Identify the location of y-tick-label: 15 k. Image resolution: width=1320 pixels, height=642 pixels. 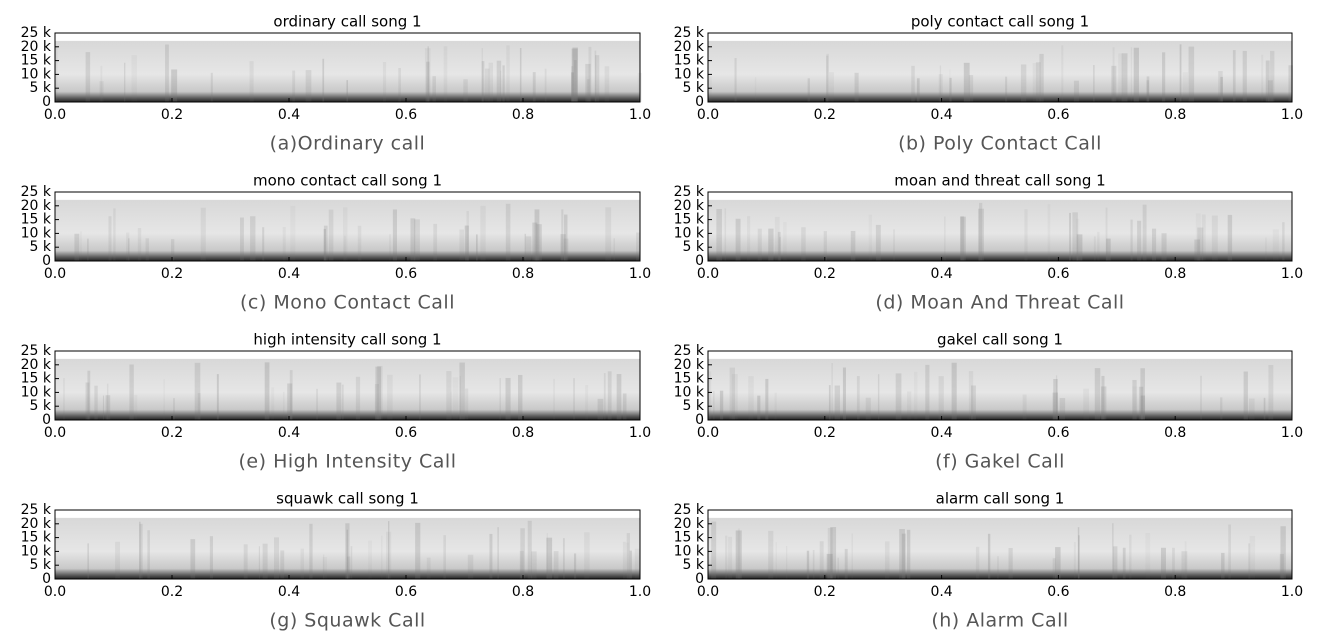
(36, 379).